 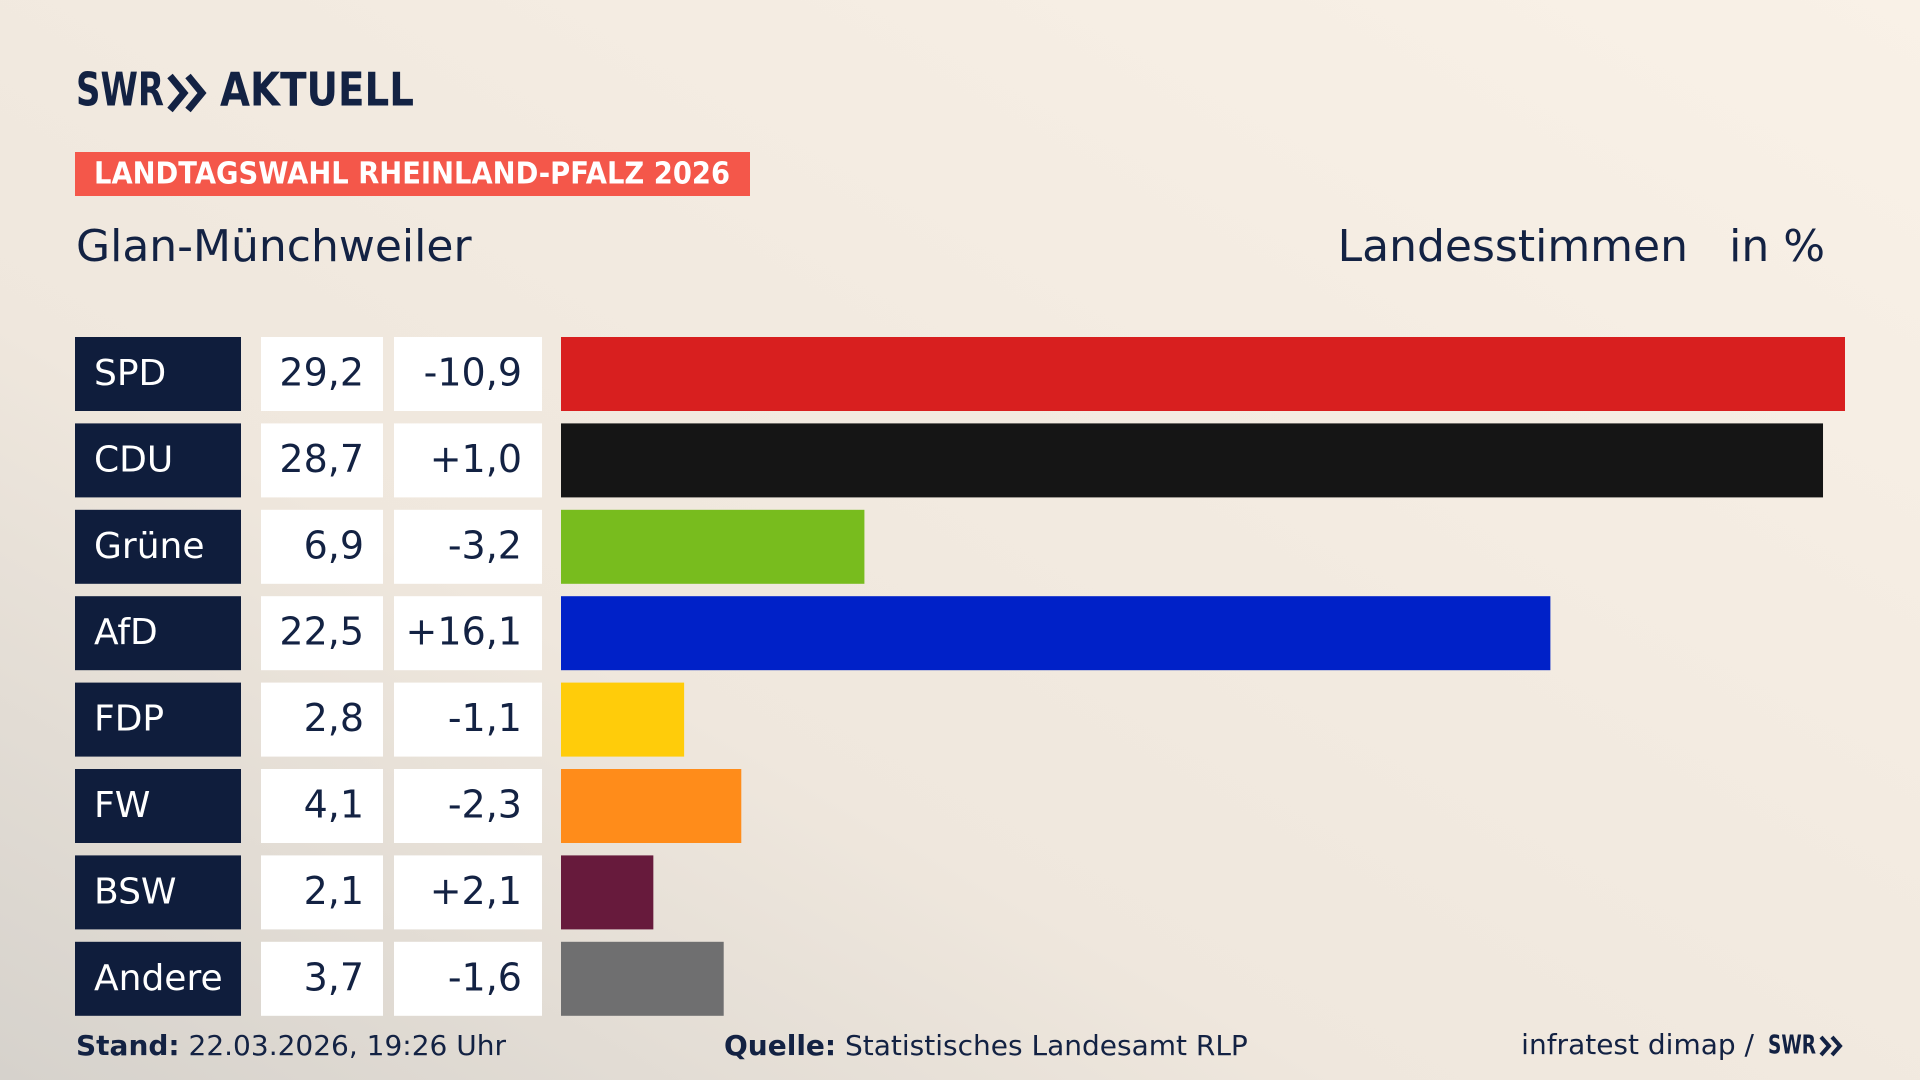 I want to click on source-value: Statistisches Landesamt RLP, so click(x=1046, y=1045).